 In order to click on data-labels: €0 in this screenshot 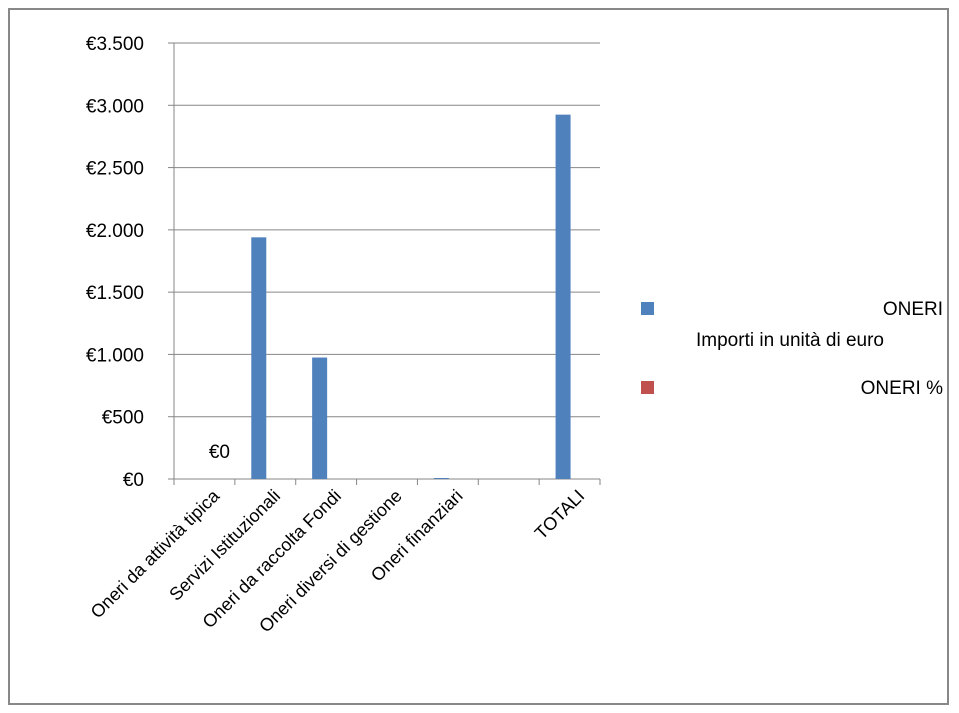, I will do `click(219, 452)`.